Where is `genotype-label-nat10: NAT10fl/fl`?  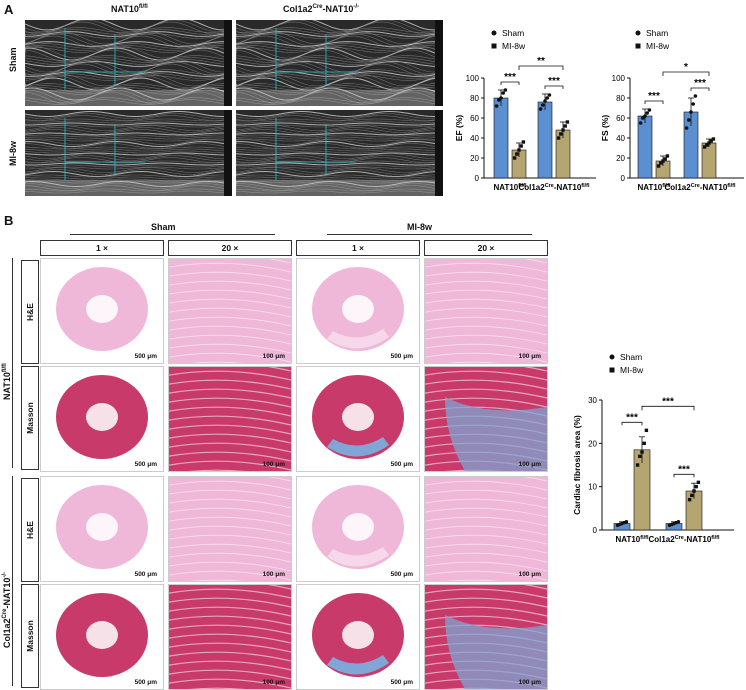
genotype-label-nat10: NAT10fl/fl is located at coordinates (7, 381).